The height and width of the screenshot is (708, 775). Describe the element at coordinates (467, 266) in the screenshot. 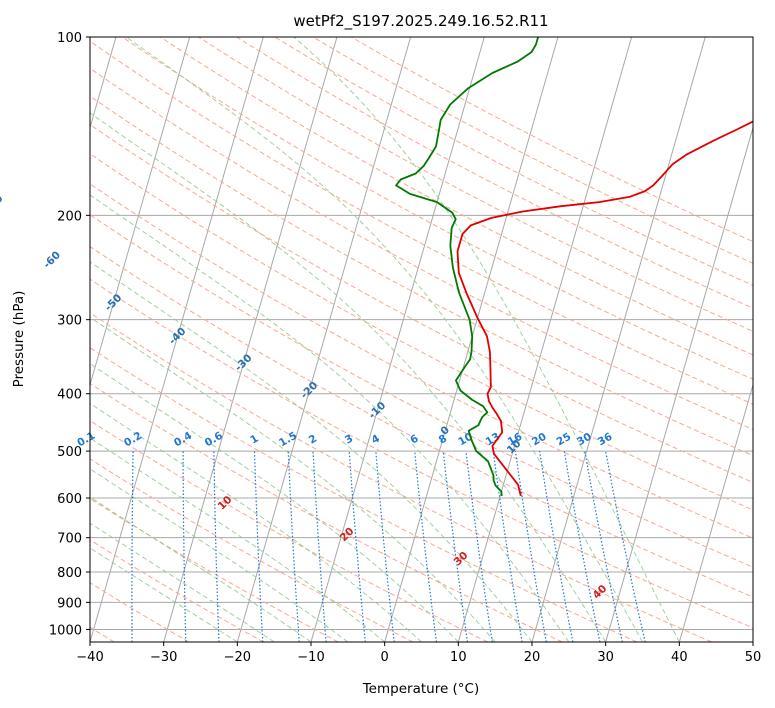

I see `dewpoint-line` at that location.